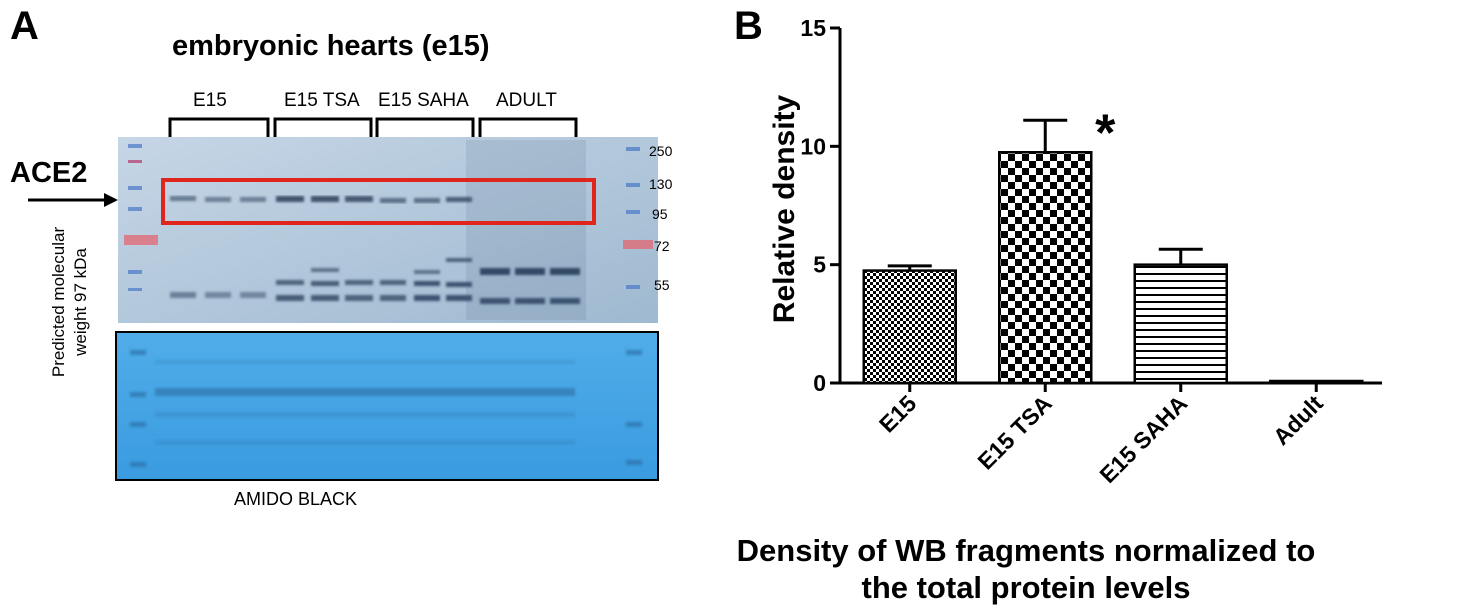 The image size is (1473, 616). I want to click on caption-line1: Density of WB fragments normalized to, so click(1026, 550).